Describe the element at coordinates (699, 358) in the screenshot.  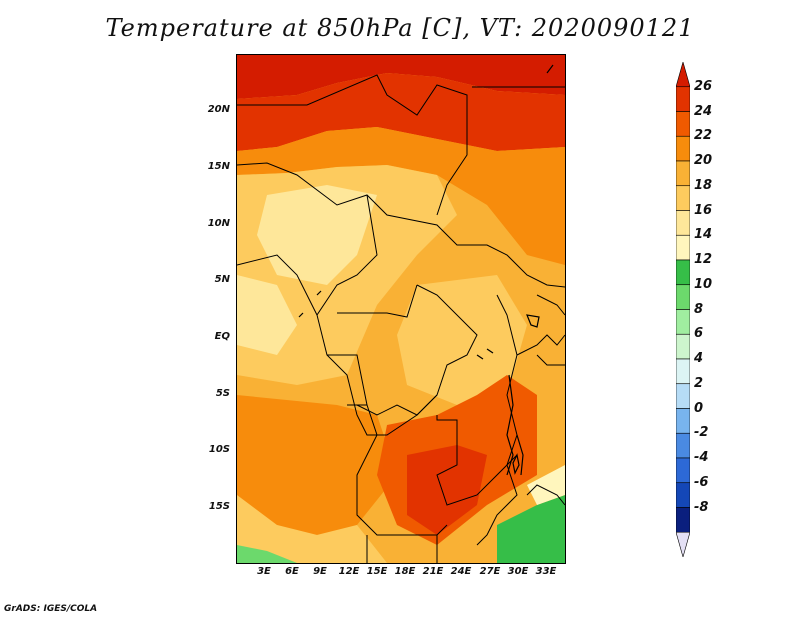
I see `colorbar-label: 4` at that location.